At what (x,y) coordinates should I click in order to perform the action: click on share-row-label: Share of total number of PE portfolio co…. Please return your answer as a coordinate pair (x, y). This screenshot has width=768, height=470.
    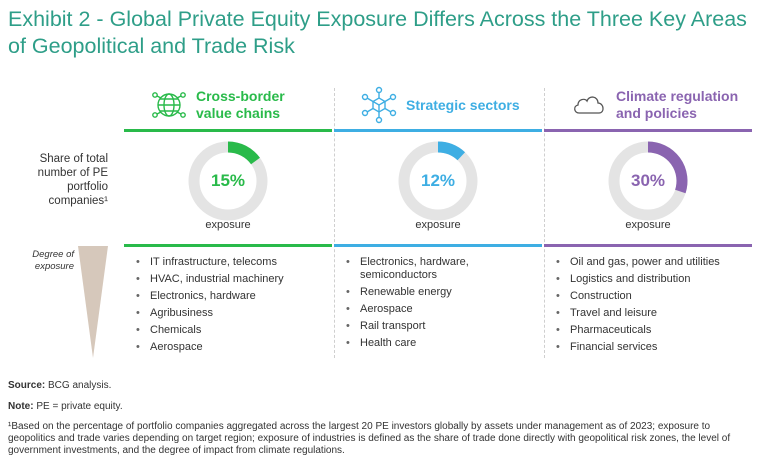
    Looking at the image, I should click on (72, 180).